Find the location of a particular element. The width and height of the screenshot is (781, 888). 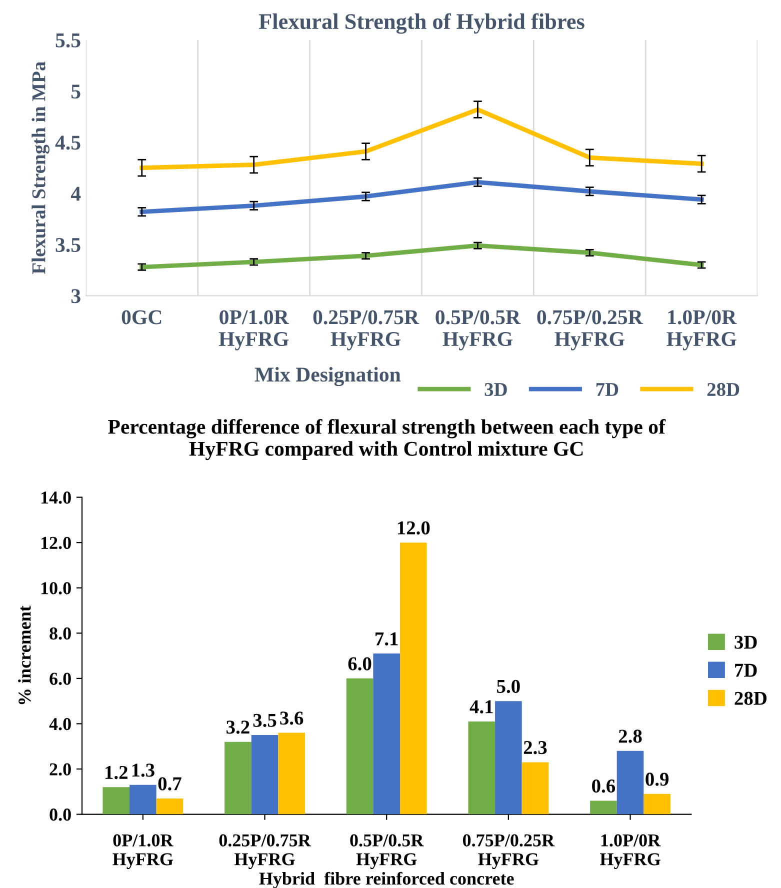

y-tick-label: 6.0 is located at coordinates (60, 678).